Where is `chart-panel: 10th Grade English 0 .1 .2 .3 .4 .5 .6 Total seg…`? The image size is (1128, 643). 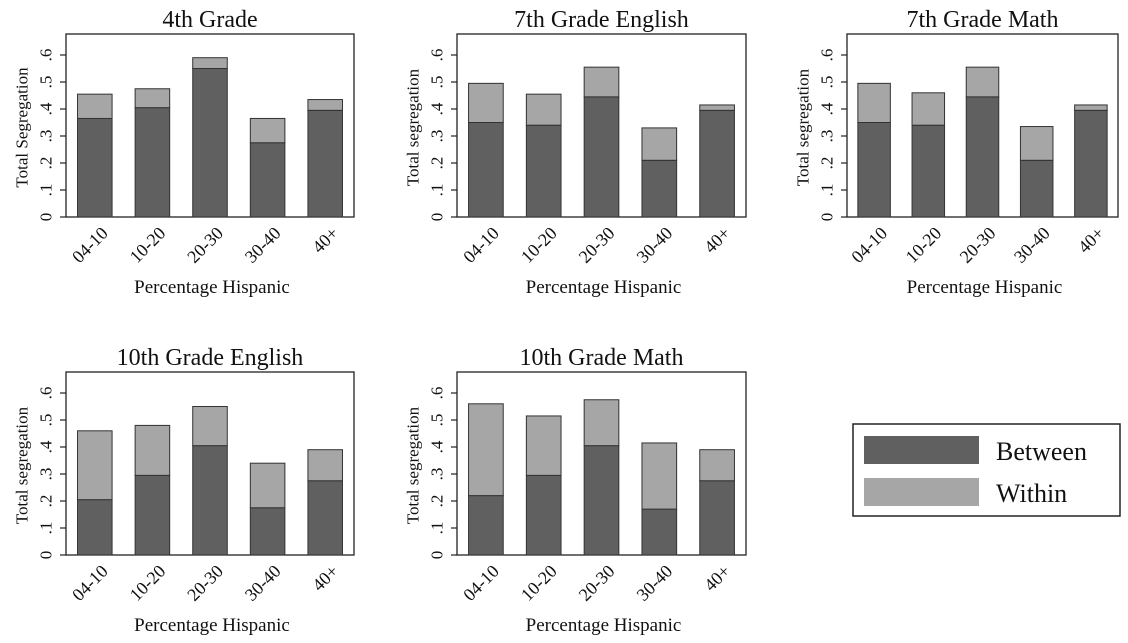 chart-panel: 10th Grade English 0 .1 .2 .3 .4 .5 .6 Total seg… is located at coordinates (184, 490).